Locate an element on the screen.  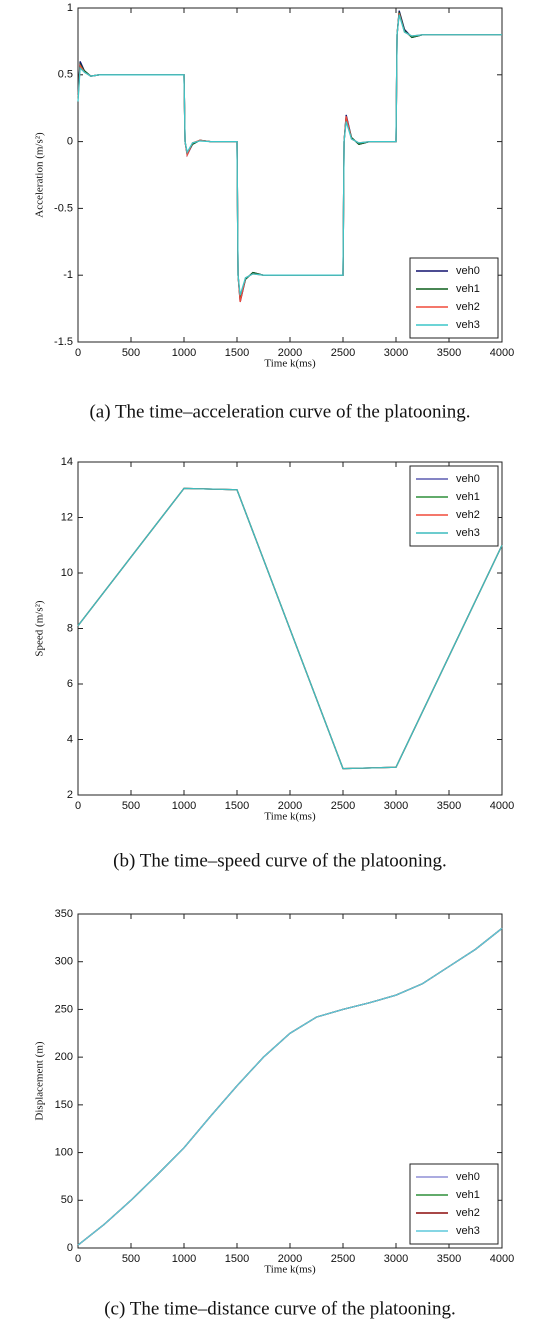
y-tick-label: 0.5 is located at coordinates (65, 75).